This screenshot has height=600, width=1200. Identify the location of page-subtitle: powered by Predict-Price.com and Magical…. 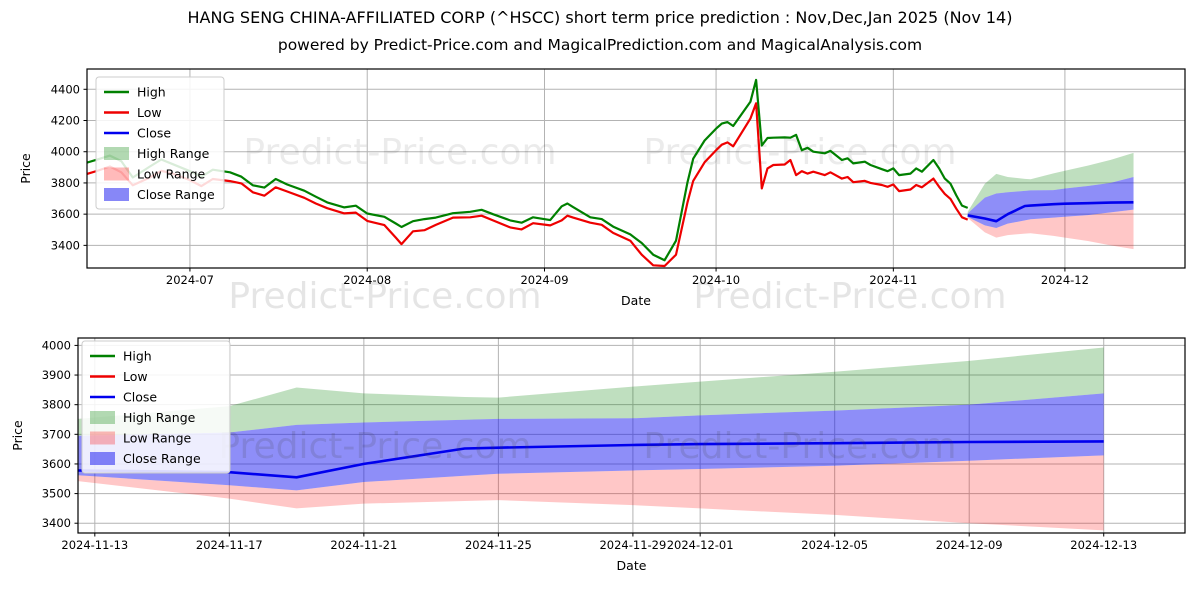
(600, 45).